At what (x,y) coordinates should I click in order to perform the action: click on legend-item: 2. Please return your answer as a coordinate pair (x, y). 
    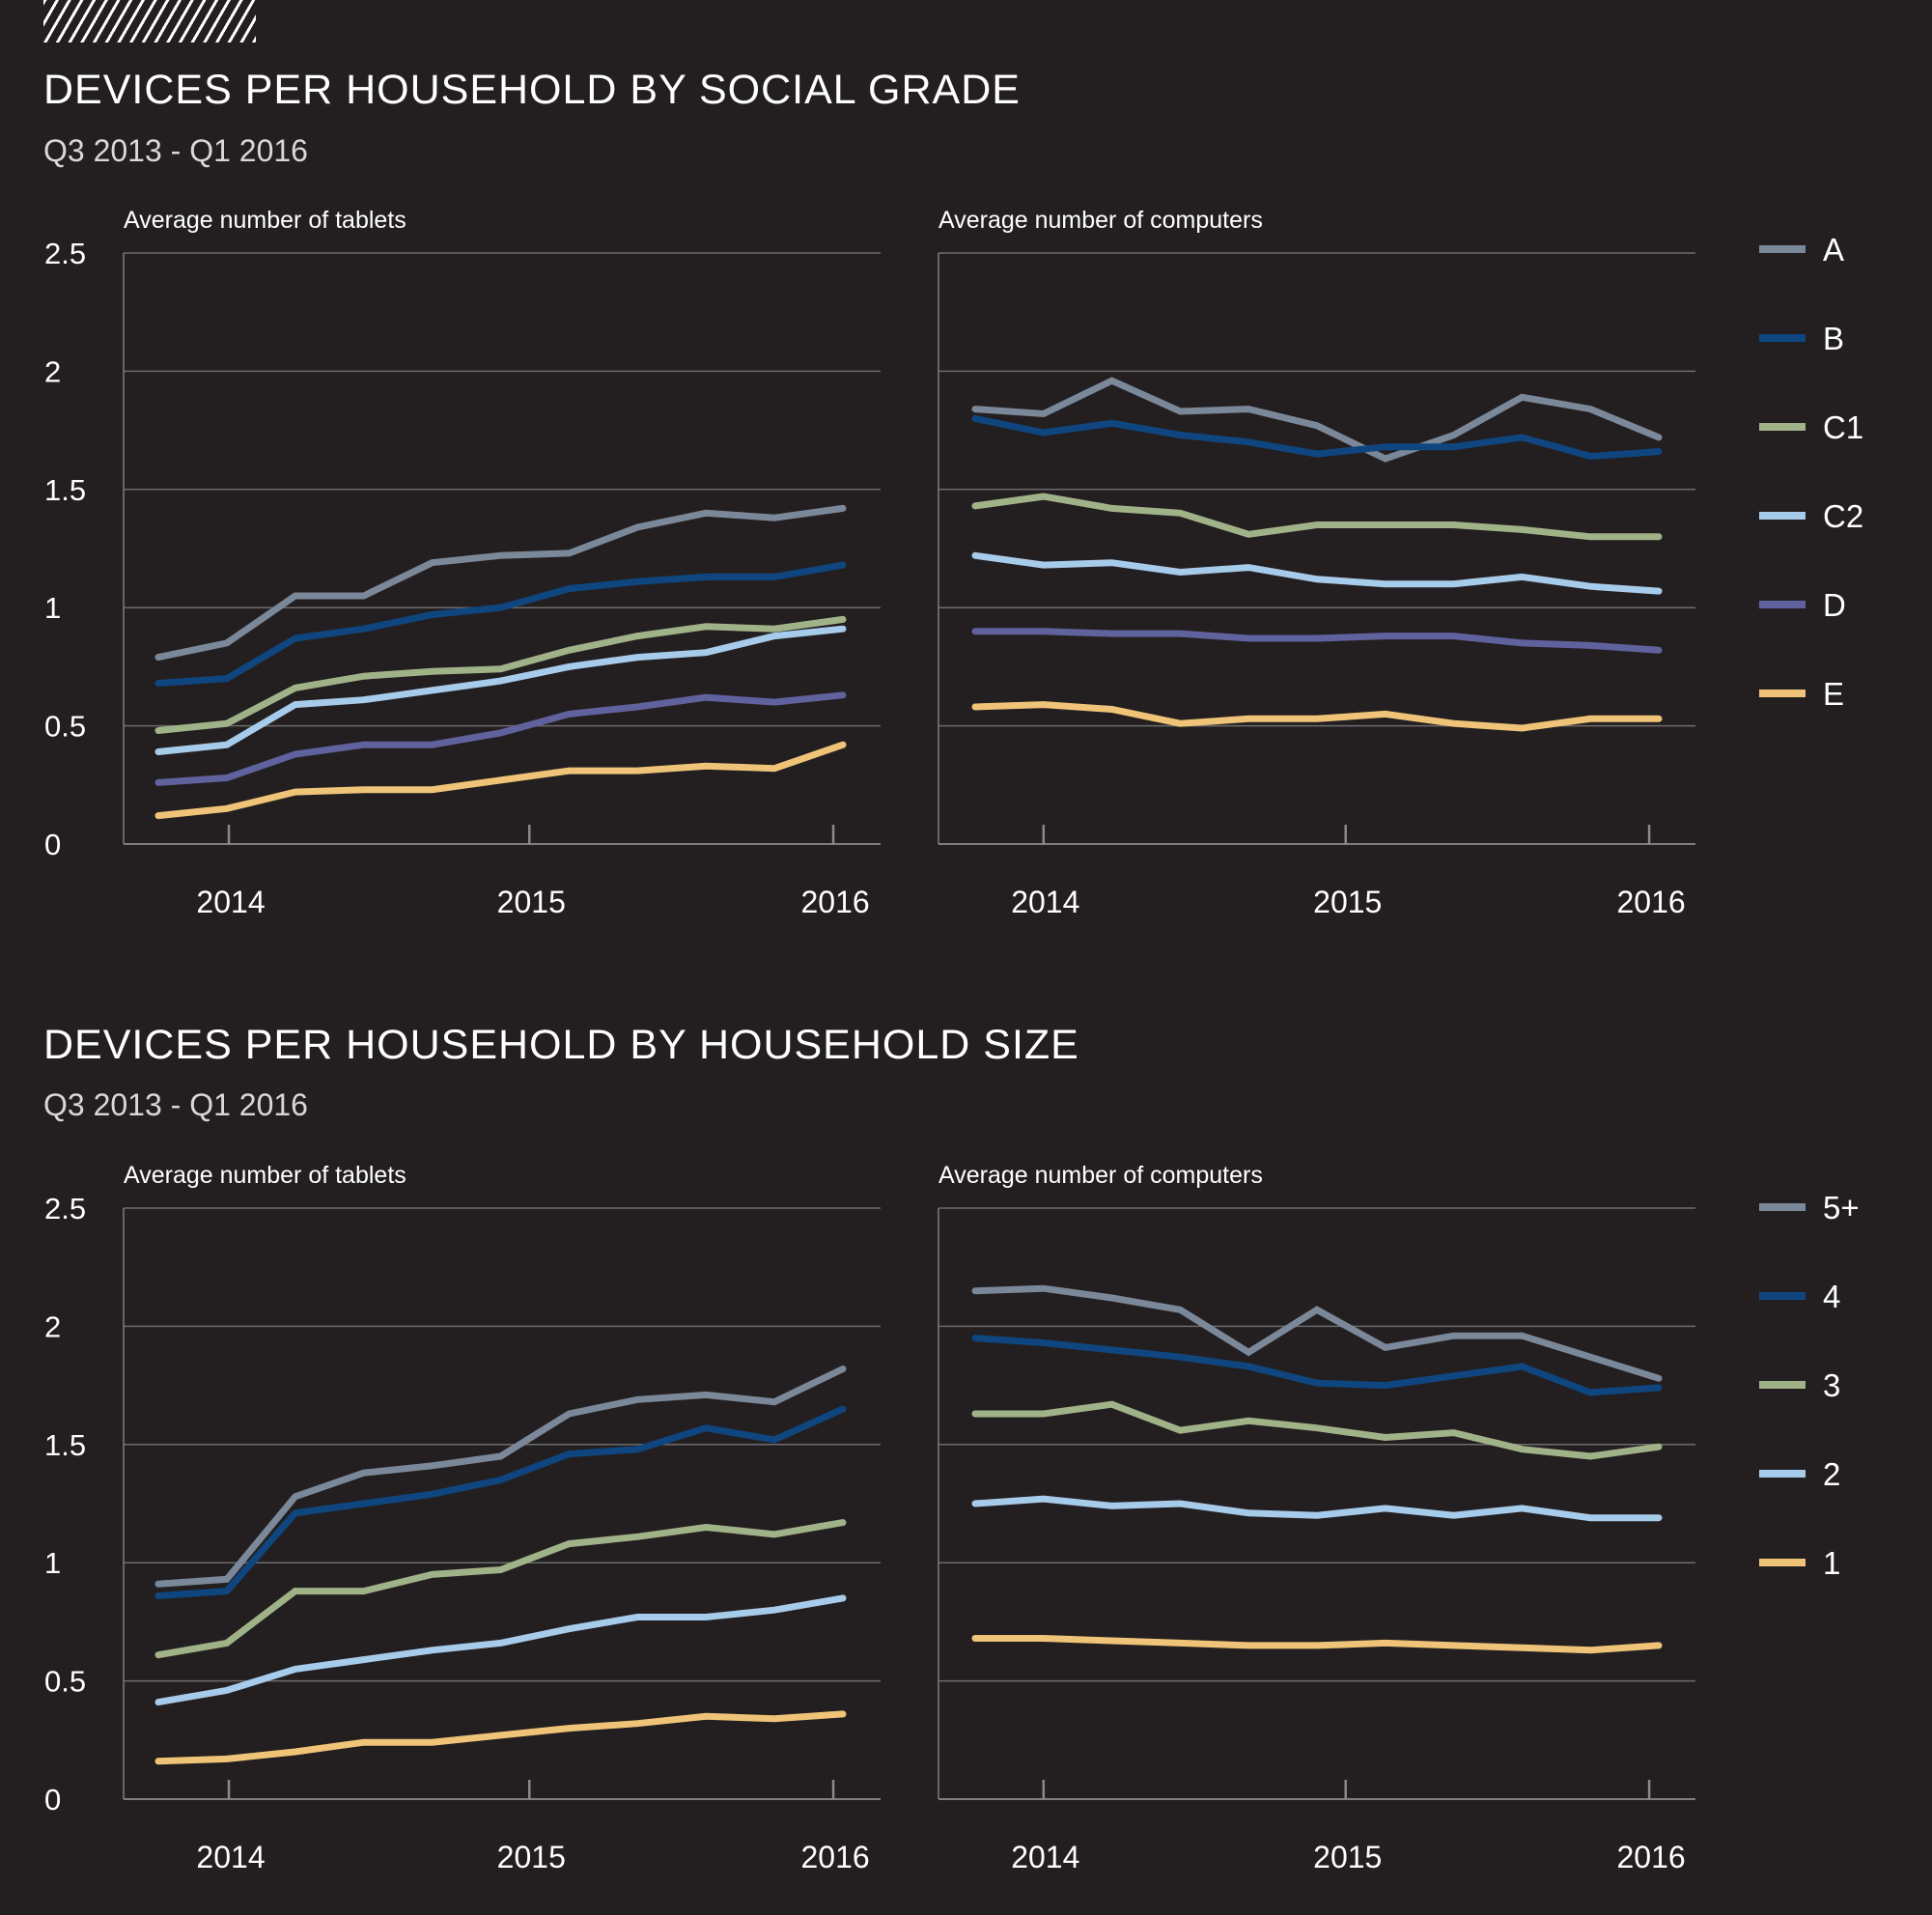
    Looking at the image, I should click on (1800, 1474).